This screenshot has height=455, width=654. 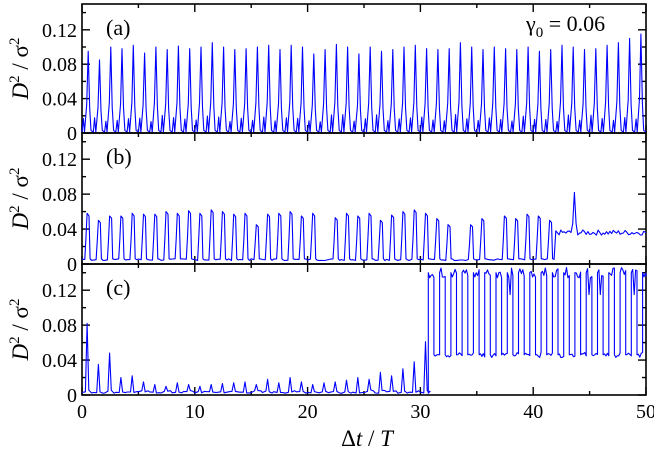 I want to click on panel-label: (a), so click(x=118, y=27).